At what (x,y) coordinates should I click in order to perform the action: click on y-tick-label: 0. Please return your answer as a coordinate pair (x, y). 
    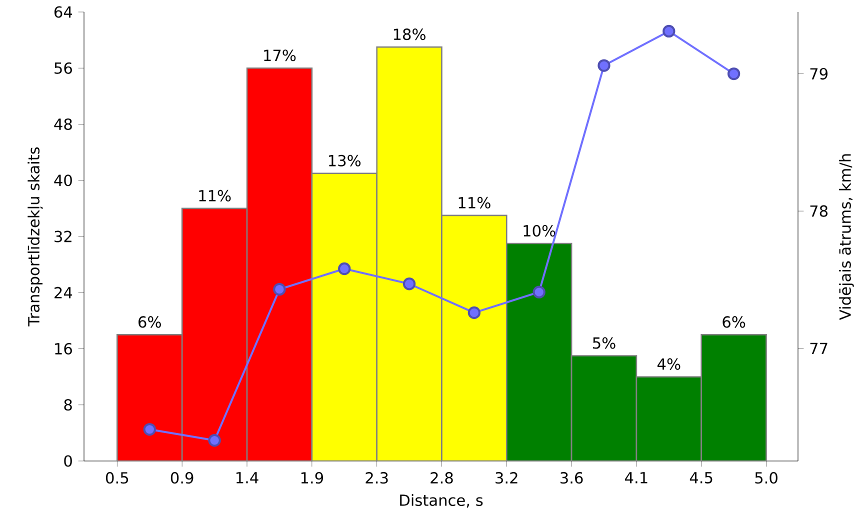
    Looking at the image, I should click on (68, 461).